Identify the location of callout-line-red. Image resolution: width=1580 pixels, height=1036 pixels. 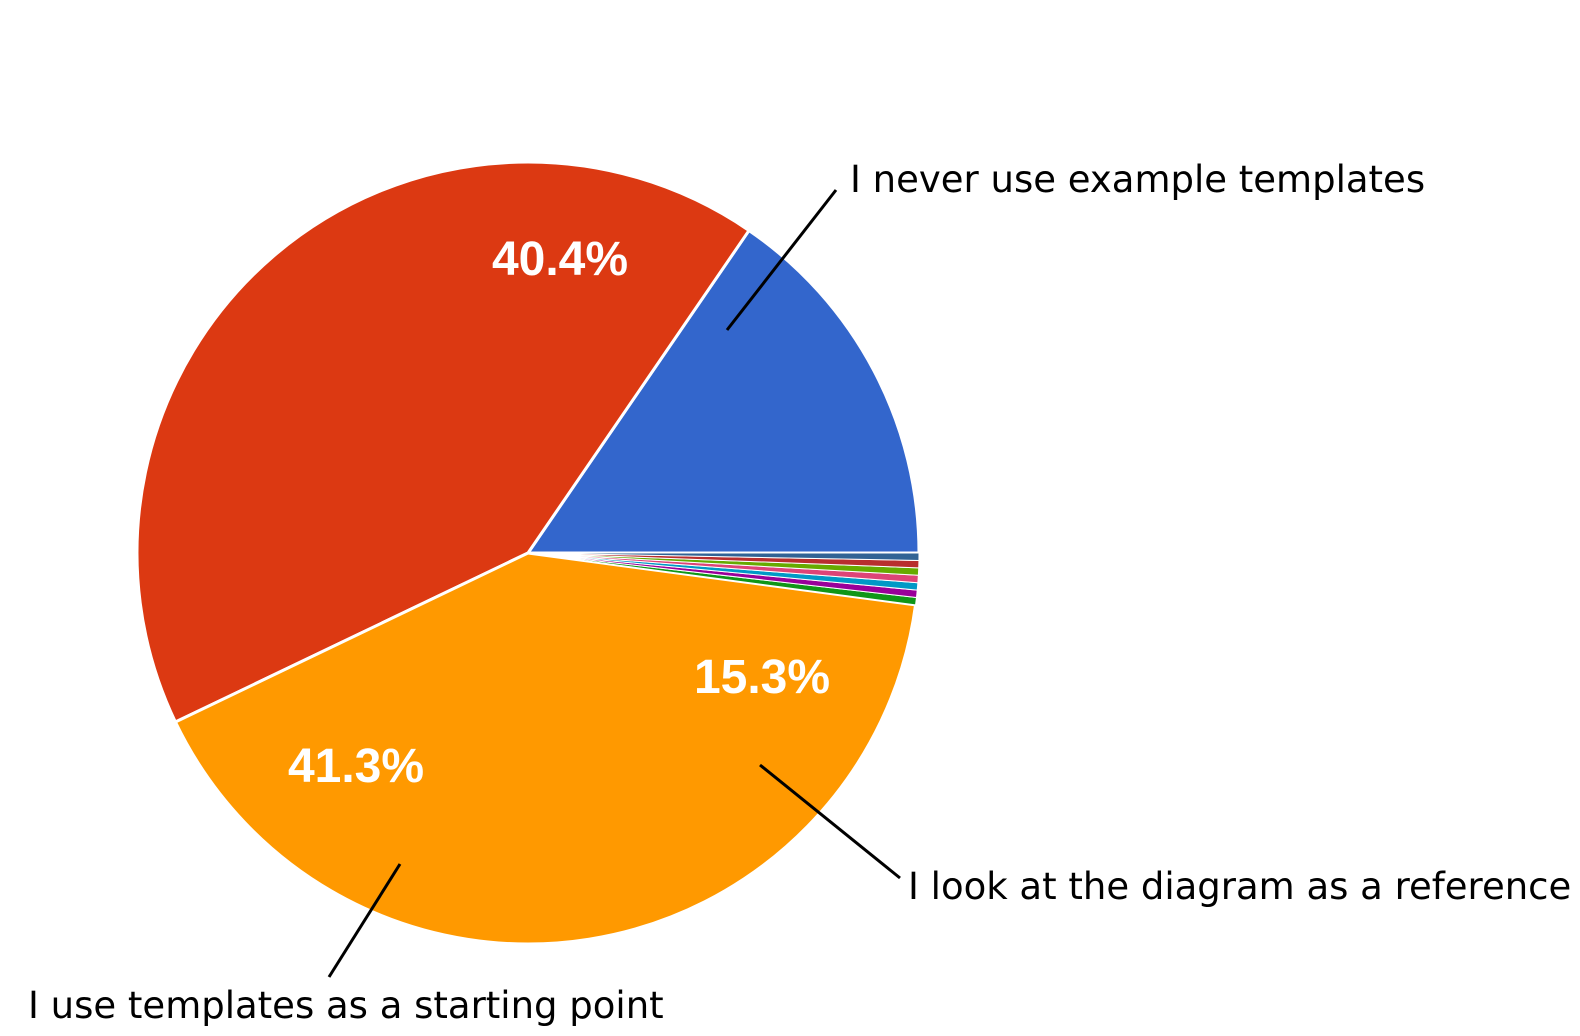
(364, 920).